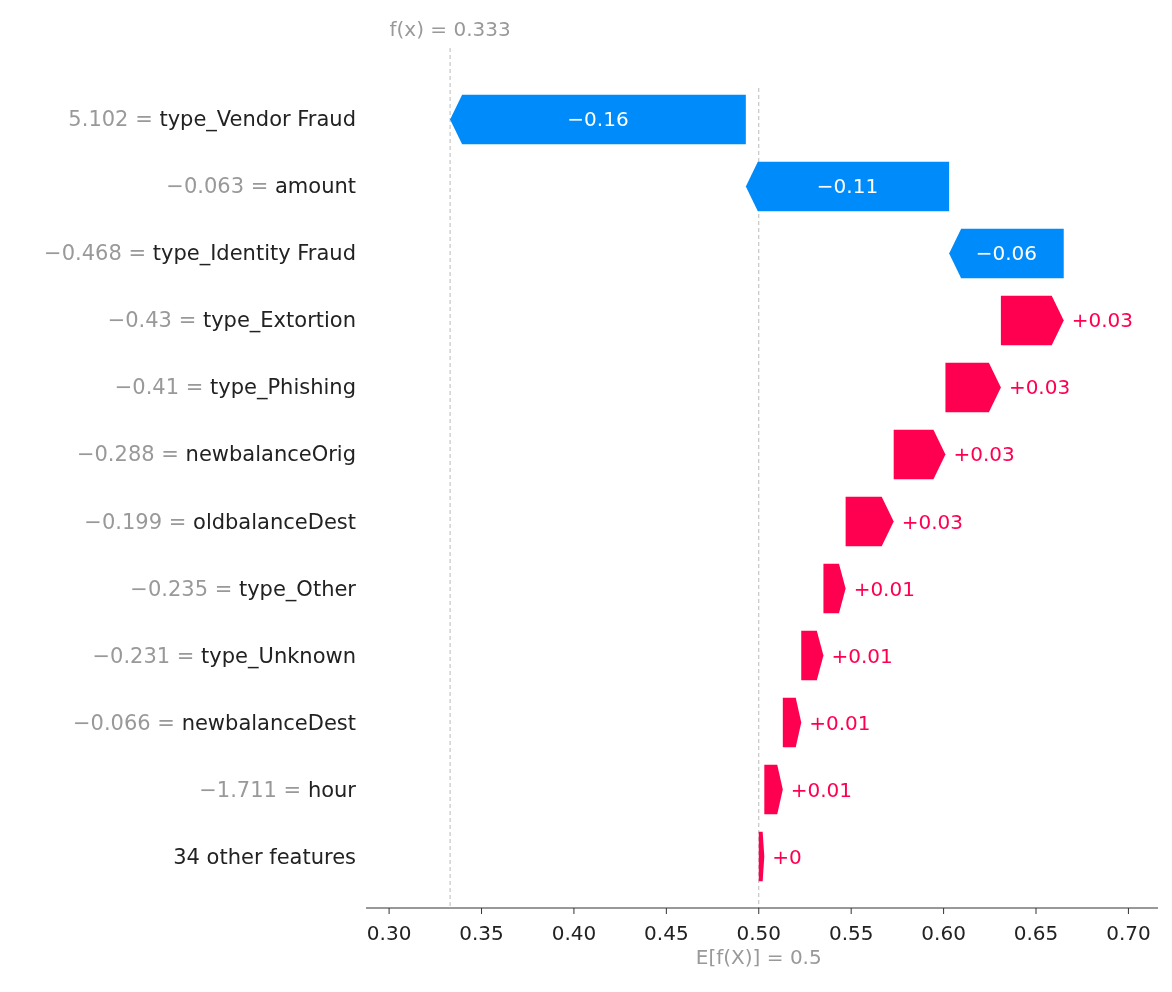  What do you see at coordinates (231, 321) in the screenshot?
I see `y-tick-label: −0.43 = type_Extortion` at bounding box center [231, 321].